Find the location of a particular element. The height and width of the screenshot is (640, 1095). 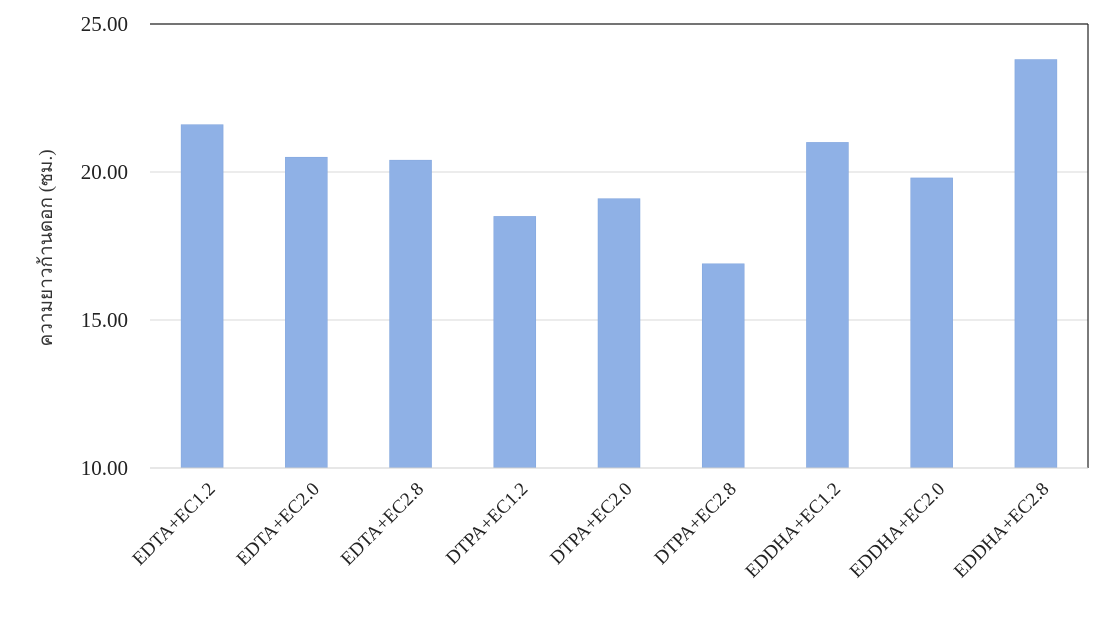

y-tick-label: 15.00 is located at coordinates (104, 320).